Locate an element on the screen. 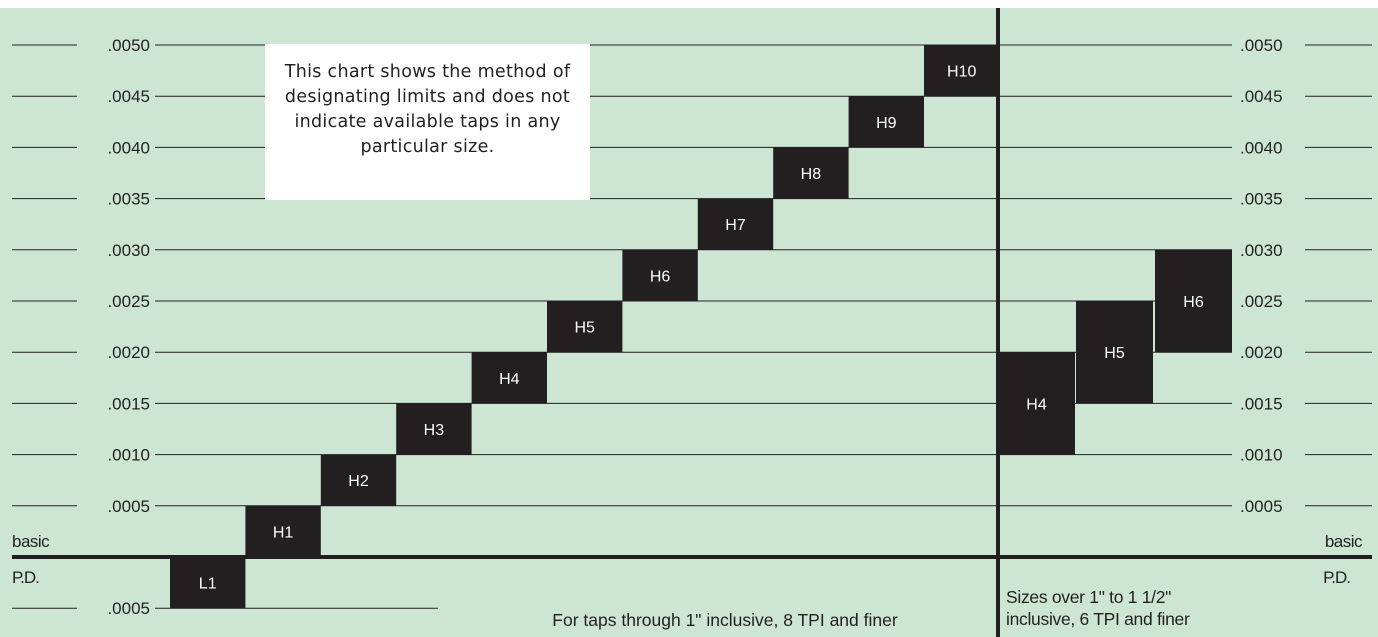 Image resolution: width=1378 pixels, height=637 pixels. limit-bar-l1 is located at coordinates (208, 583).